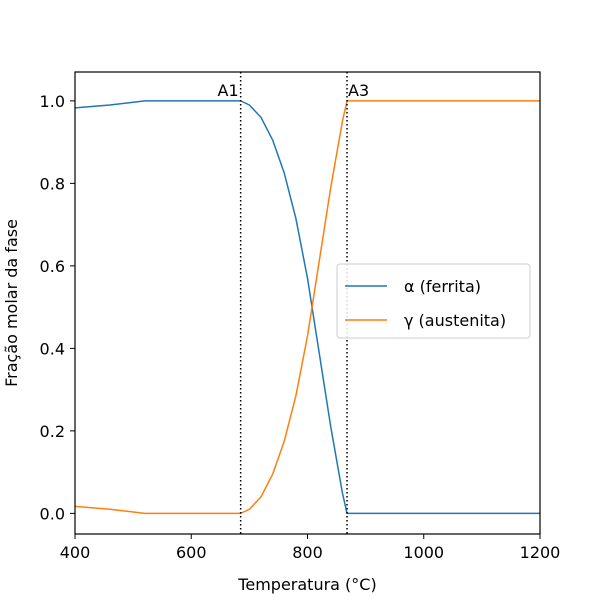 This screenshot has width=600, height=600. What do you see at coordinates (294, 90) in the screenshot?
I see `annotation-labels: A1 A3` at bounding box center [294, 90].